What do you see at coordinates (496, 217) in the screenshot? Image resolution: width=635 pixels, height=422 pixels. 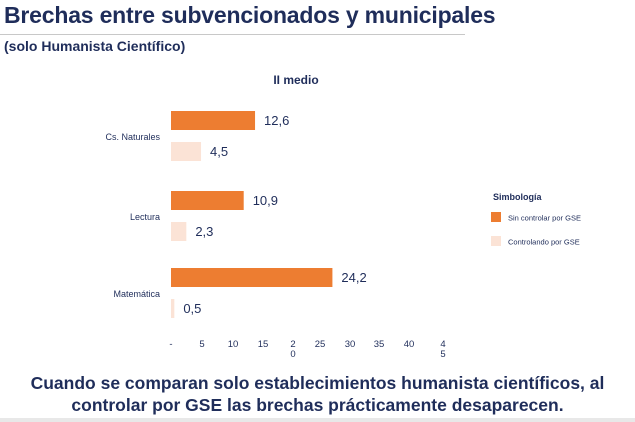 I see `legend-swatch-sin` at bounding box center [496, 217].